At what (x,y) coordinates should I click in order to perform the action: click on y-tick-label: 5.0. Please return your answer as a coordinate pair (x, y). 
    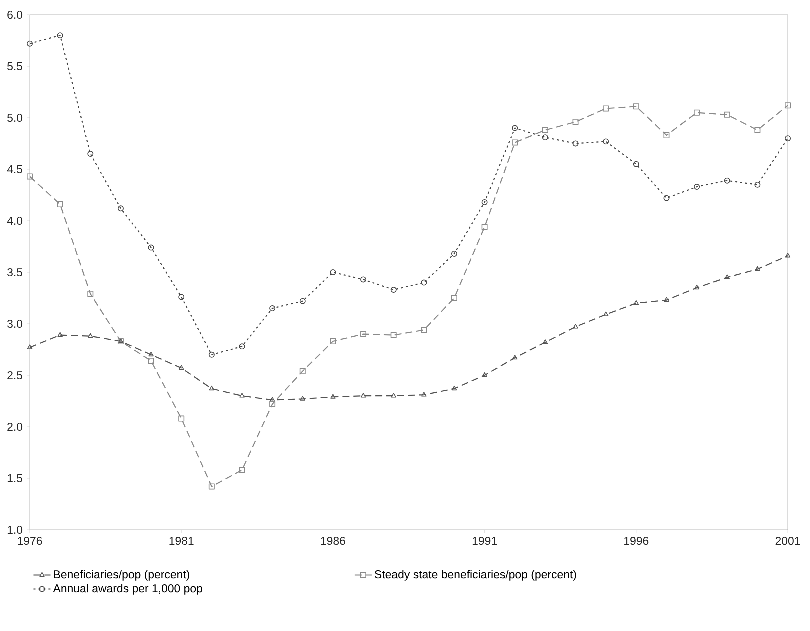
    Looking at the image, I should click on (15, 118).